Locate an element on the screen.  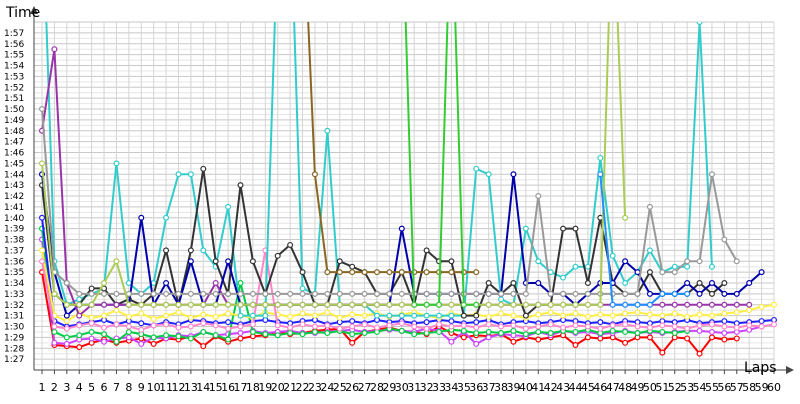
y-tick-label: 1:41 is located at coordinates (14, 208).